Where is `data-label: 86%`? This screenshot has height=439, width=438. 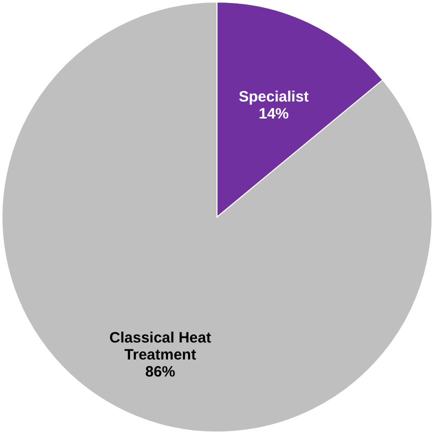 data-label: 86% is located at coordinates (160, 372).